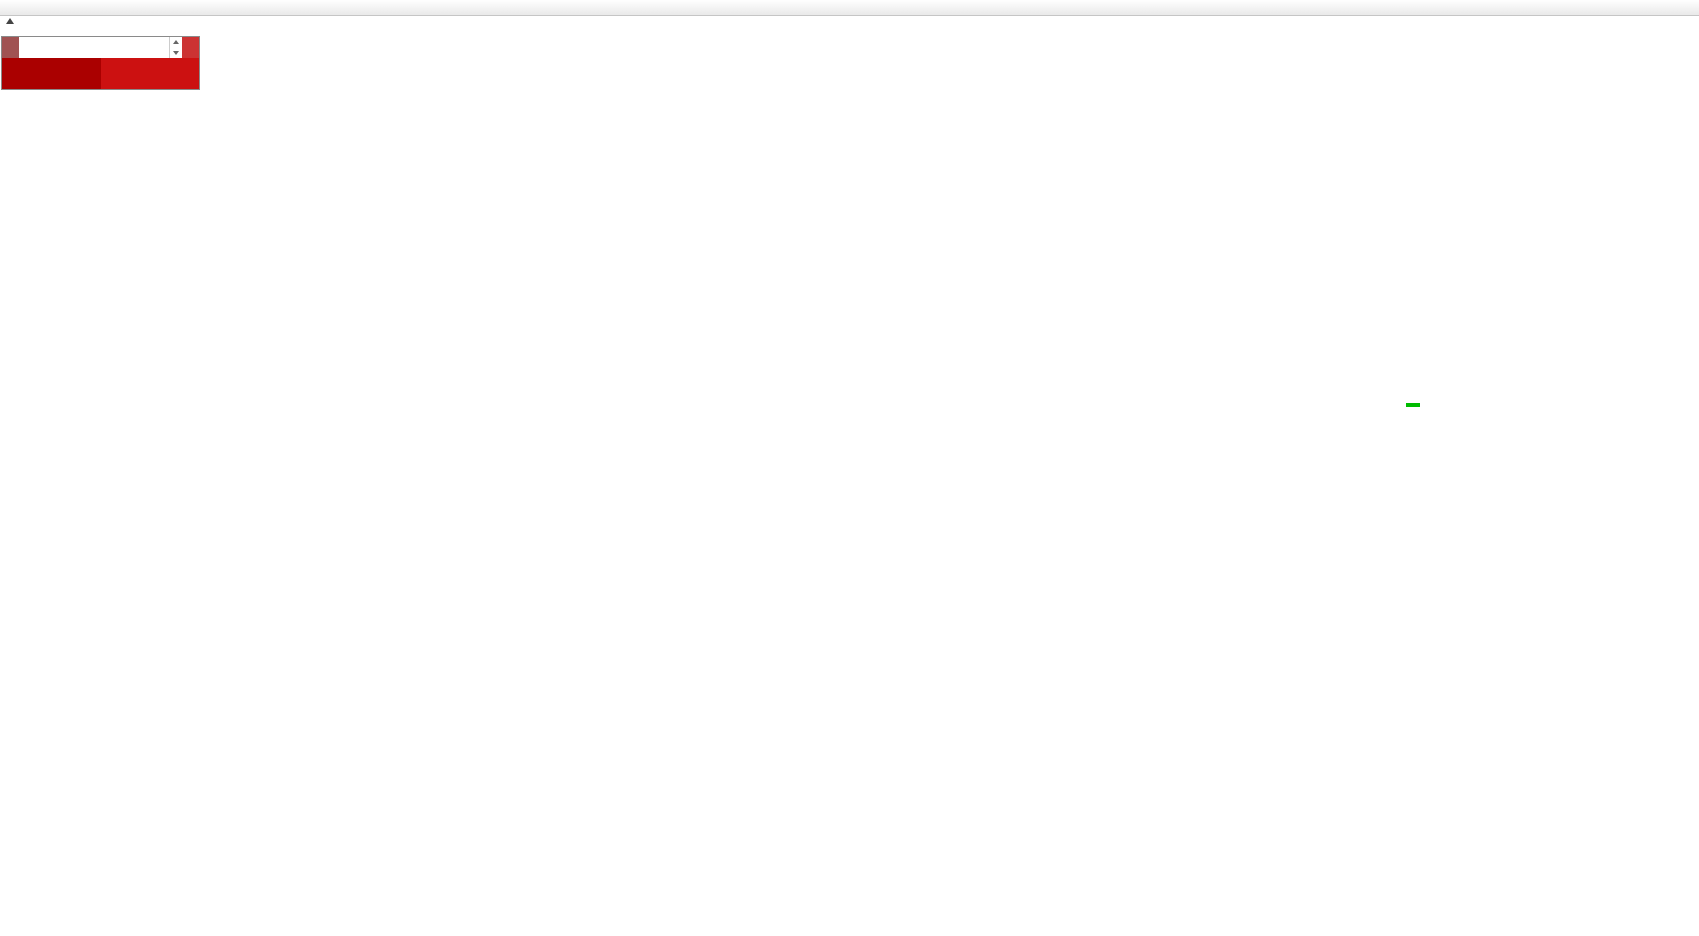 This screenshot has height=936, width=1699. I want to click on chart-header, so click(27, 21).